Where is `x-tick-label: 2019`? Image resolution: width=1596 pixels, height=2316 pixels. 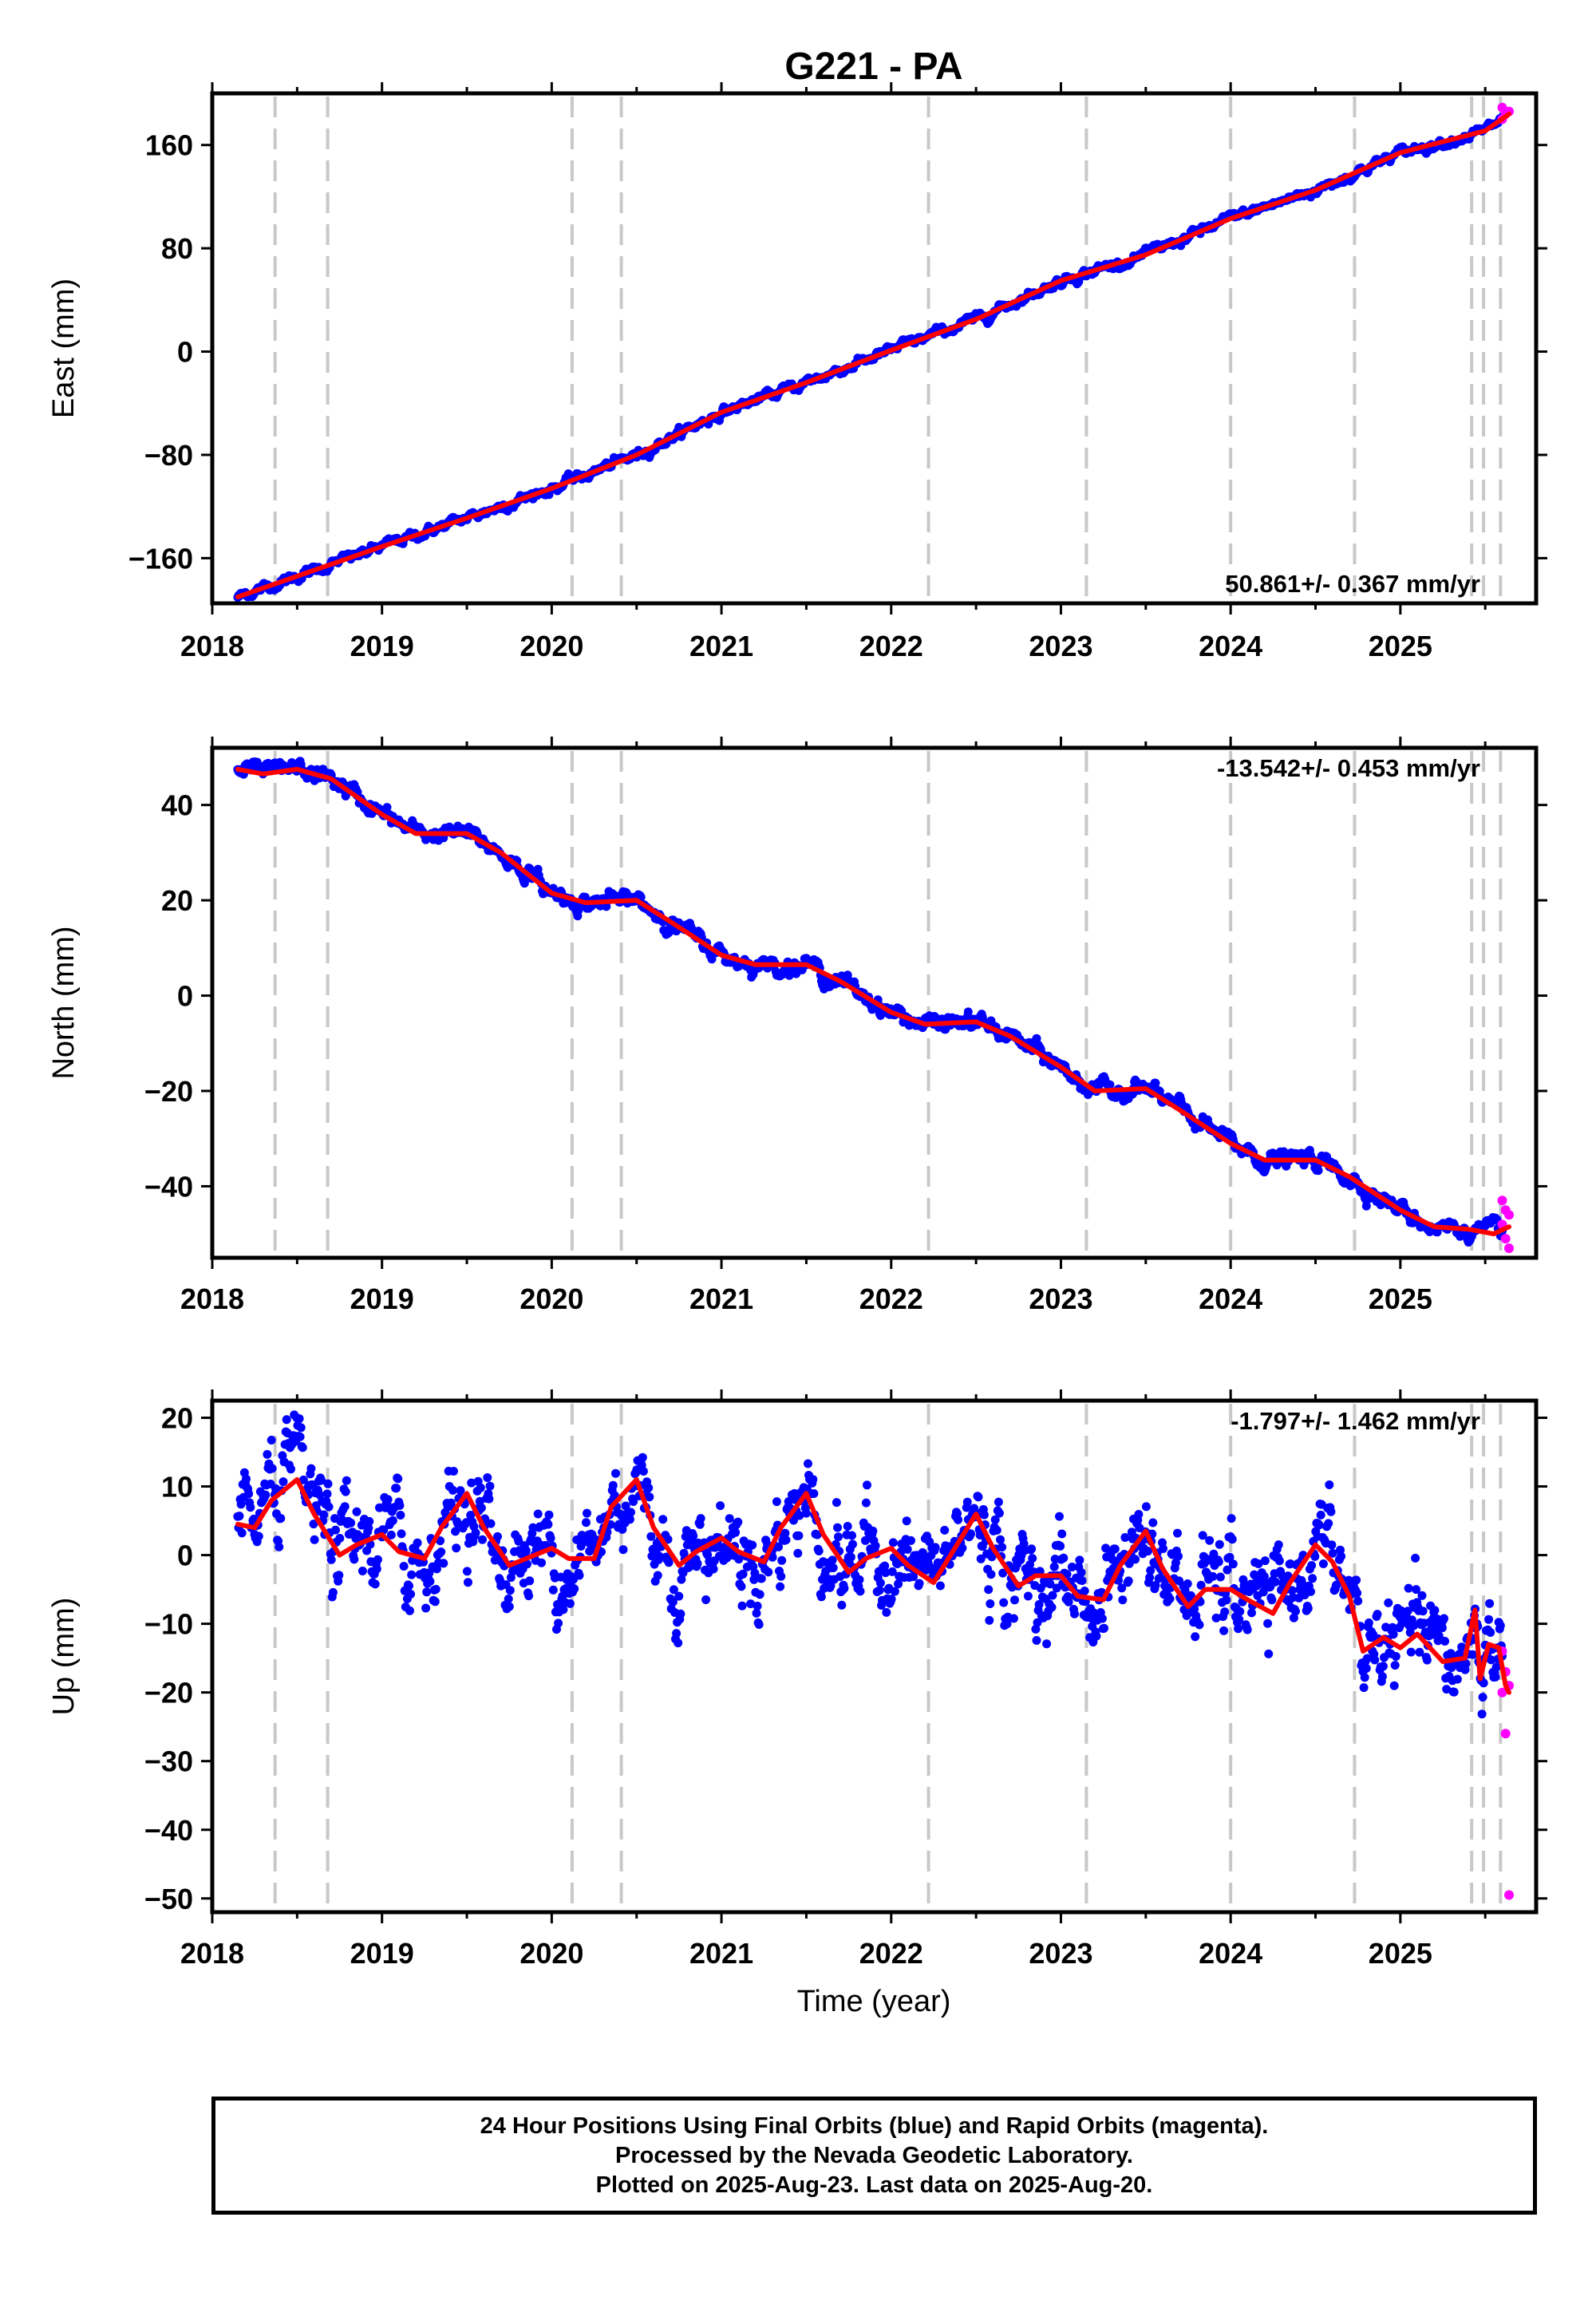 x-tick-label: 2019 is located at coordinates (382, 646).